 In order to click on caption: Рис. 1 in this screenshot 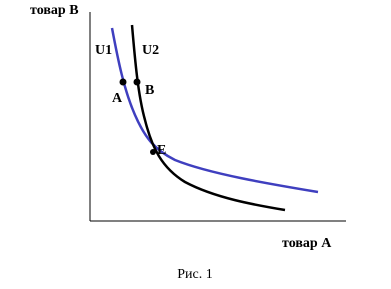, I will do `click(195, 274)`.